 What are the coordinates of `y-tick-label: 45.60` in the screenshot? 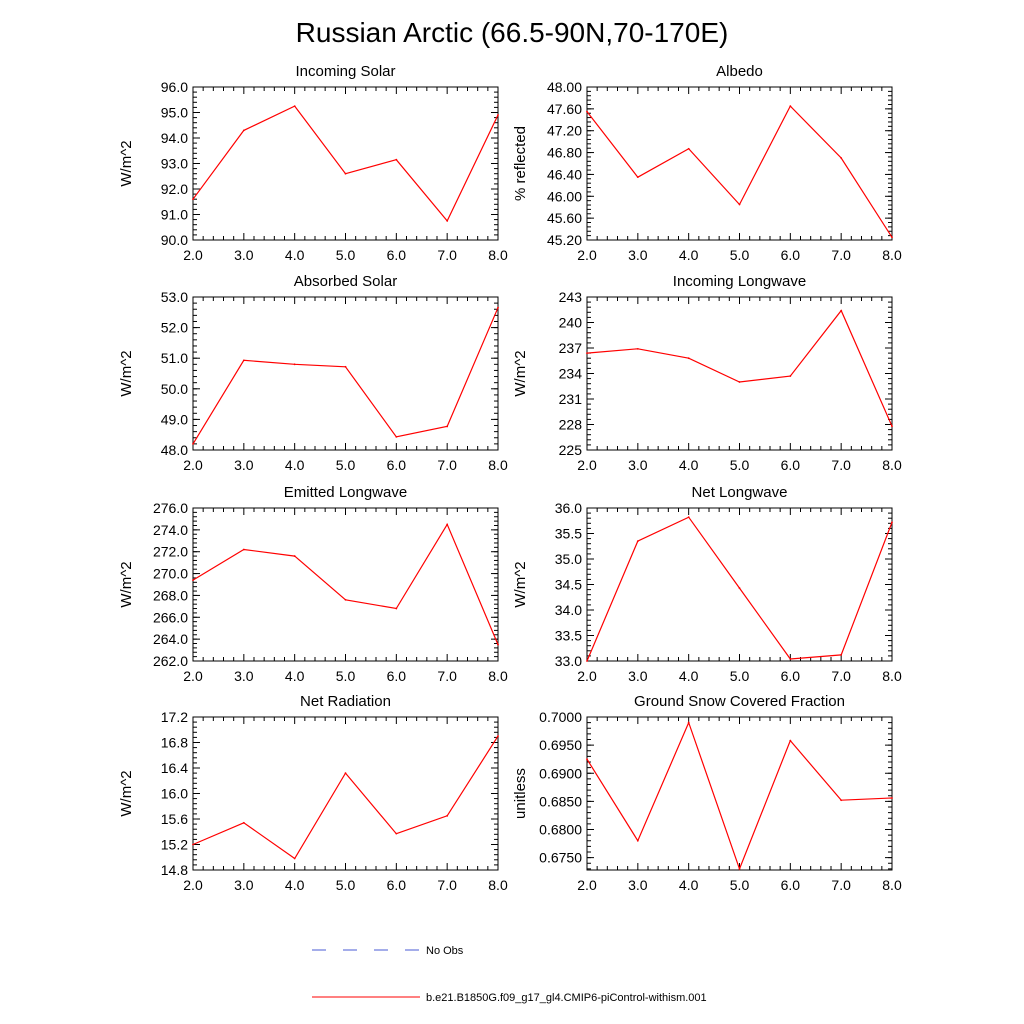 It's located at (564, 218).